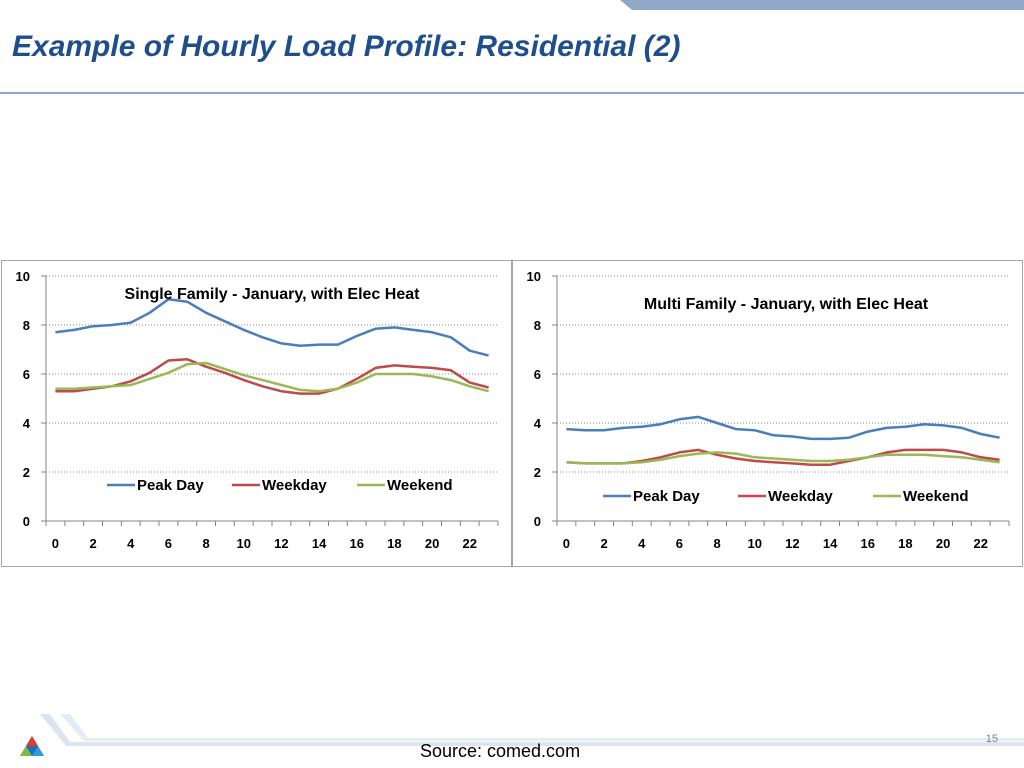  Describe the element at coordinates (32, 746) in the screenshot. I see `argonne-logo-icon` at that location.